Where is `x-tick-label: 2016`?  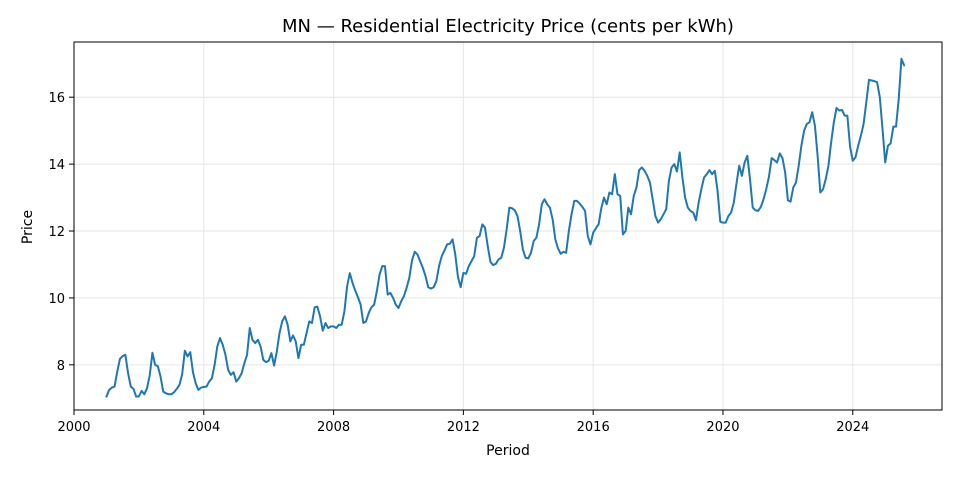
x-tick-label: 2016 is located at coordinates (593, 427).